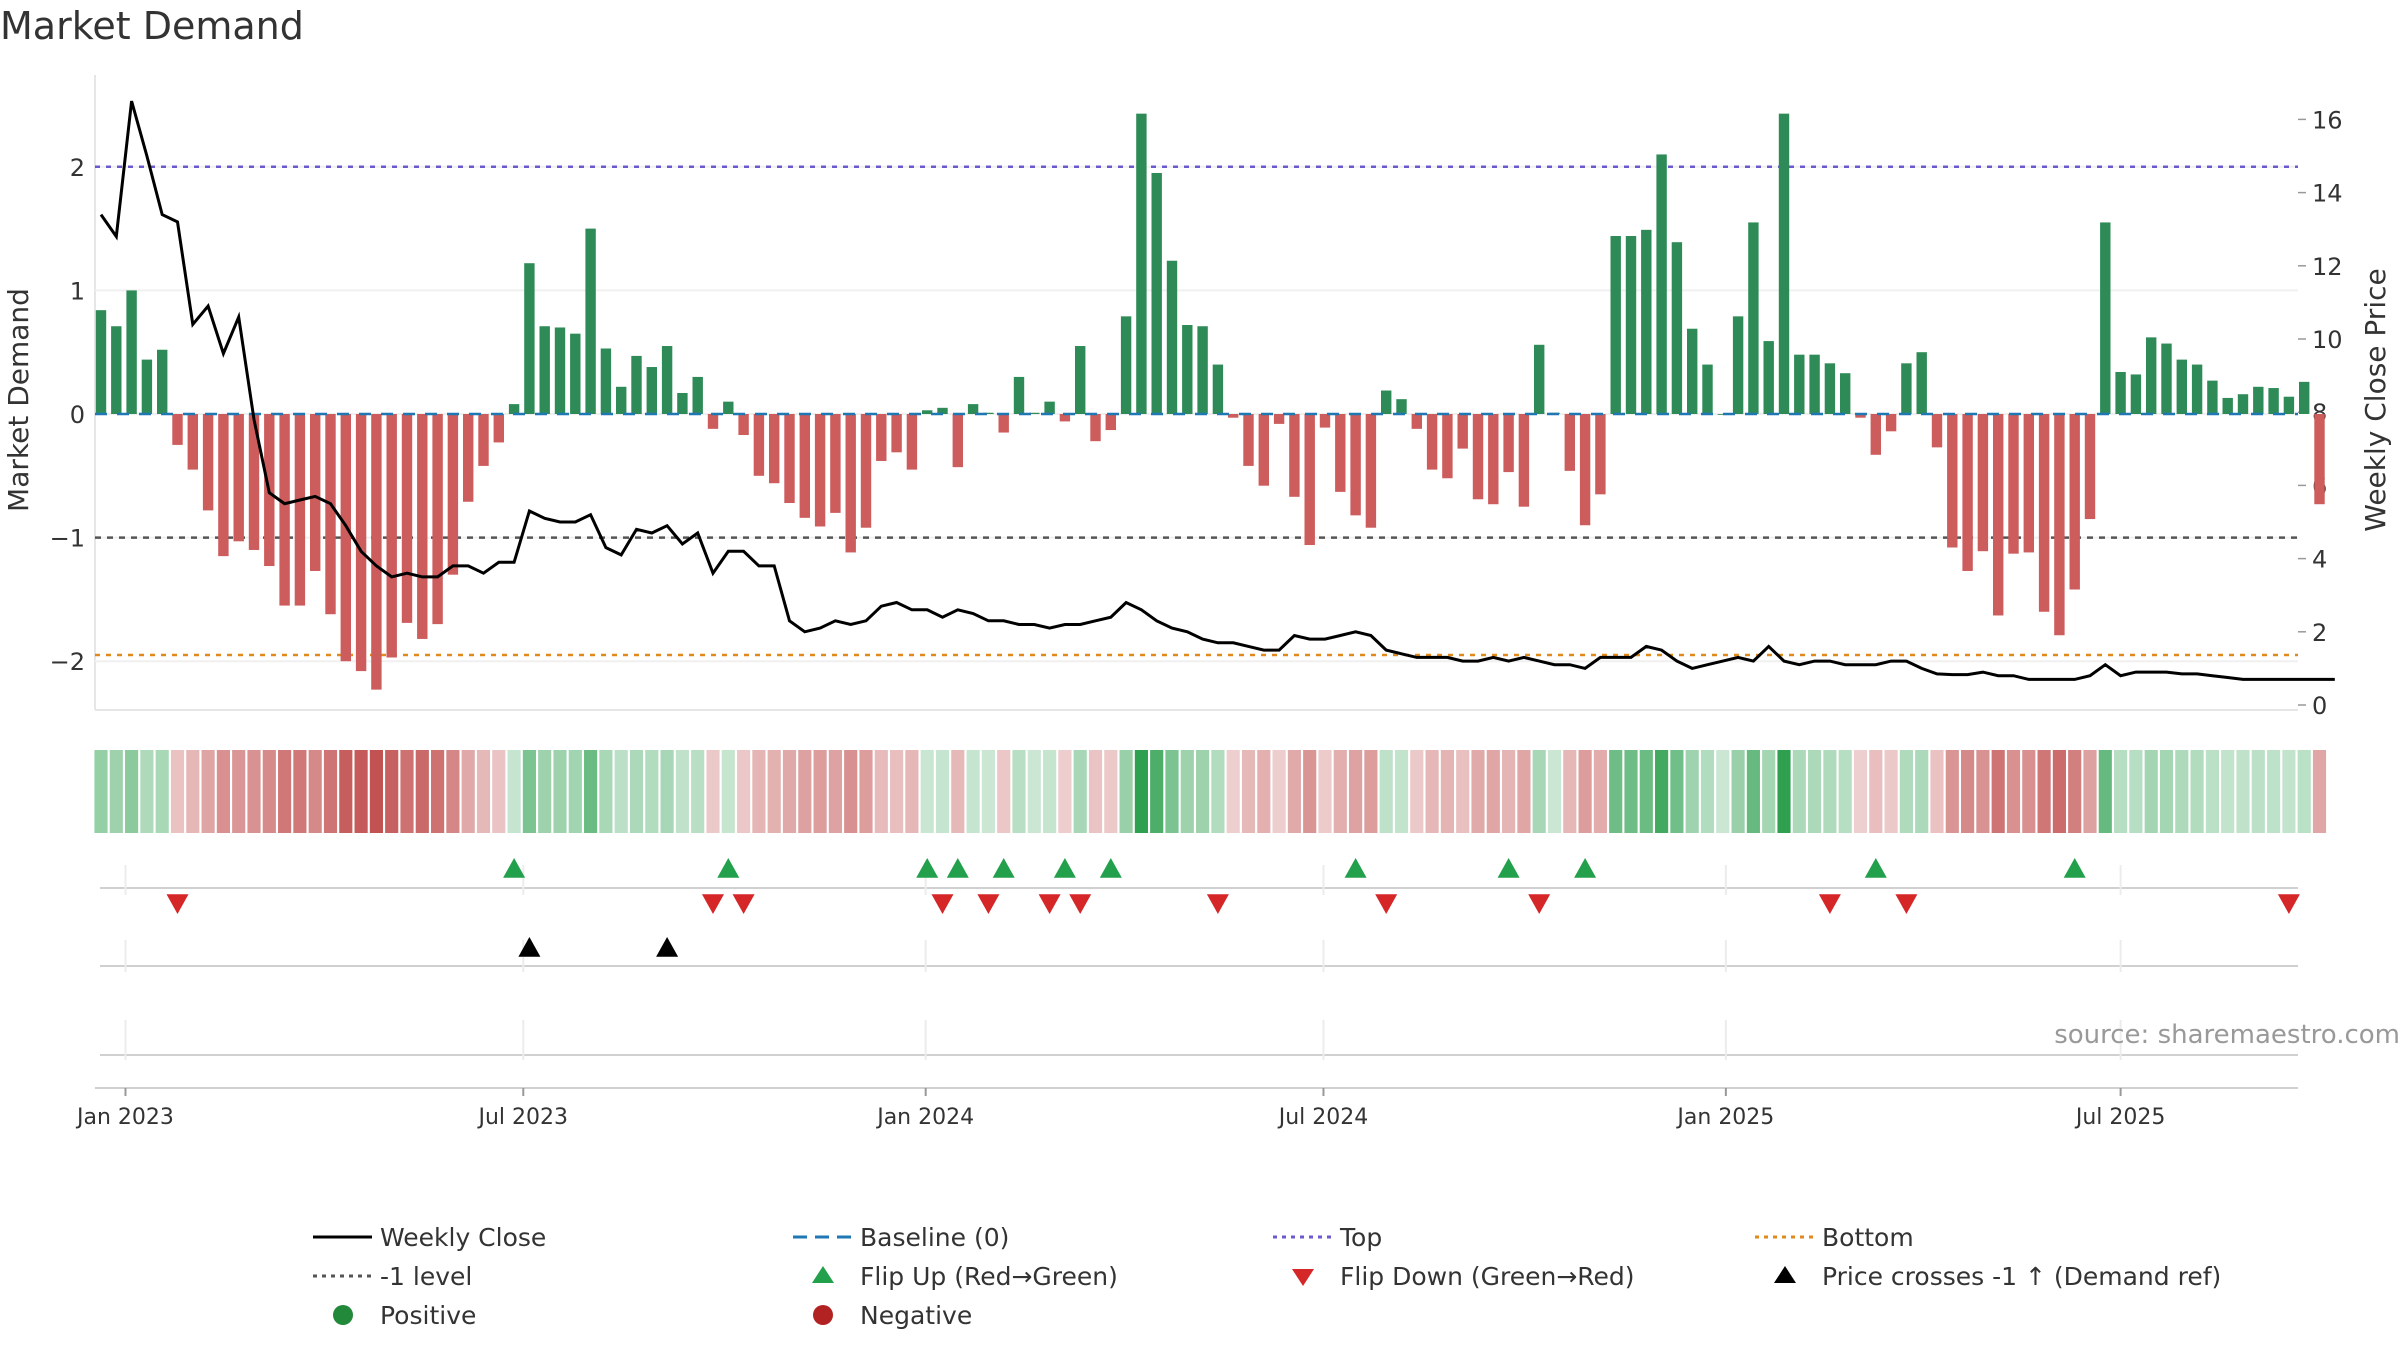  What do you see at coordinates (124, 1117) in the screenshot?
I see `x-tick-label: Jan 2023` at bounding box center [124, 1117].